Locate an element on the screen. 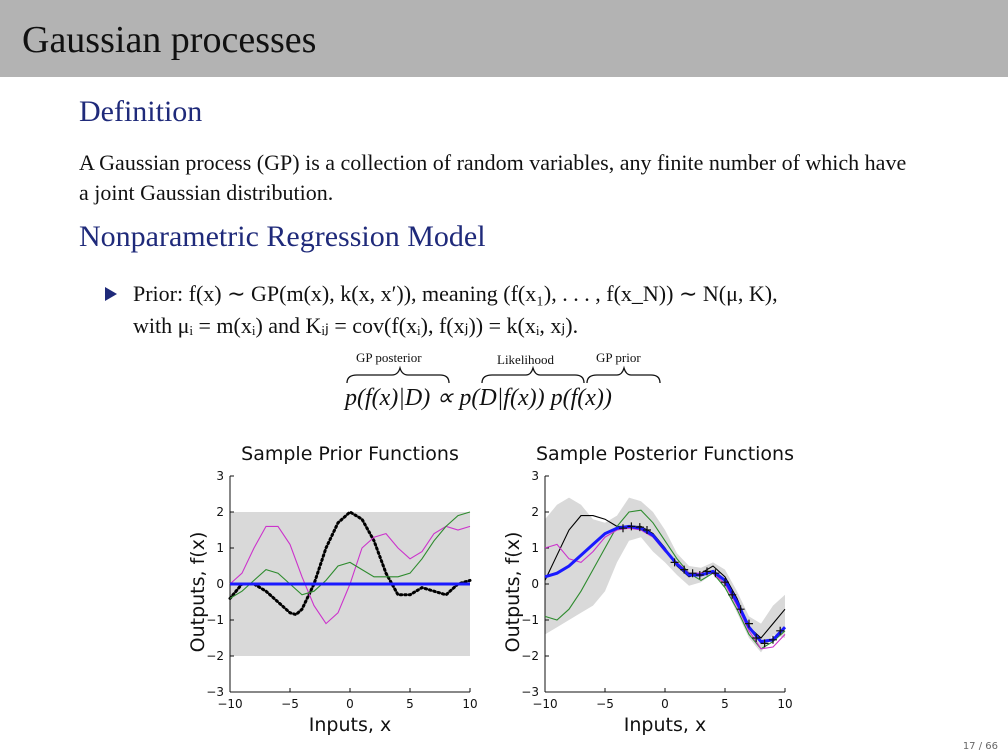  overbraces is located at coordinates (503, 374).